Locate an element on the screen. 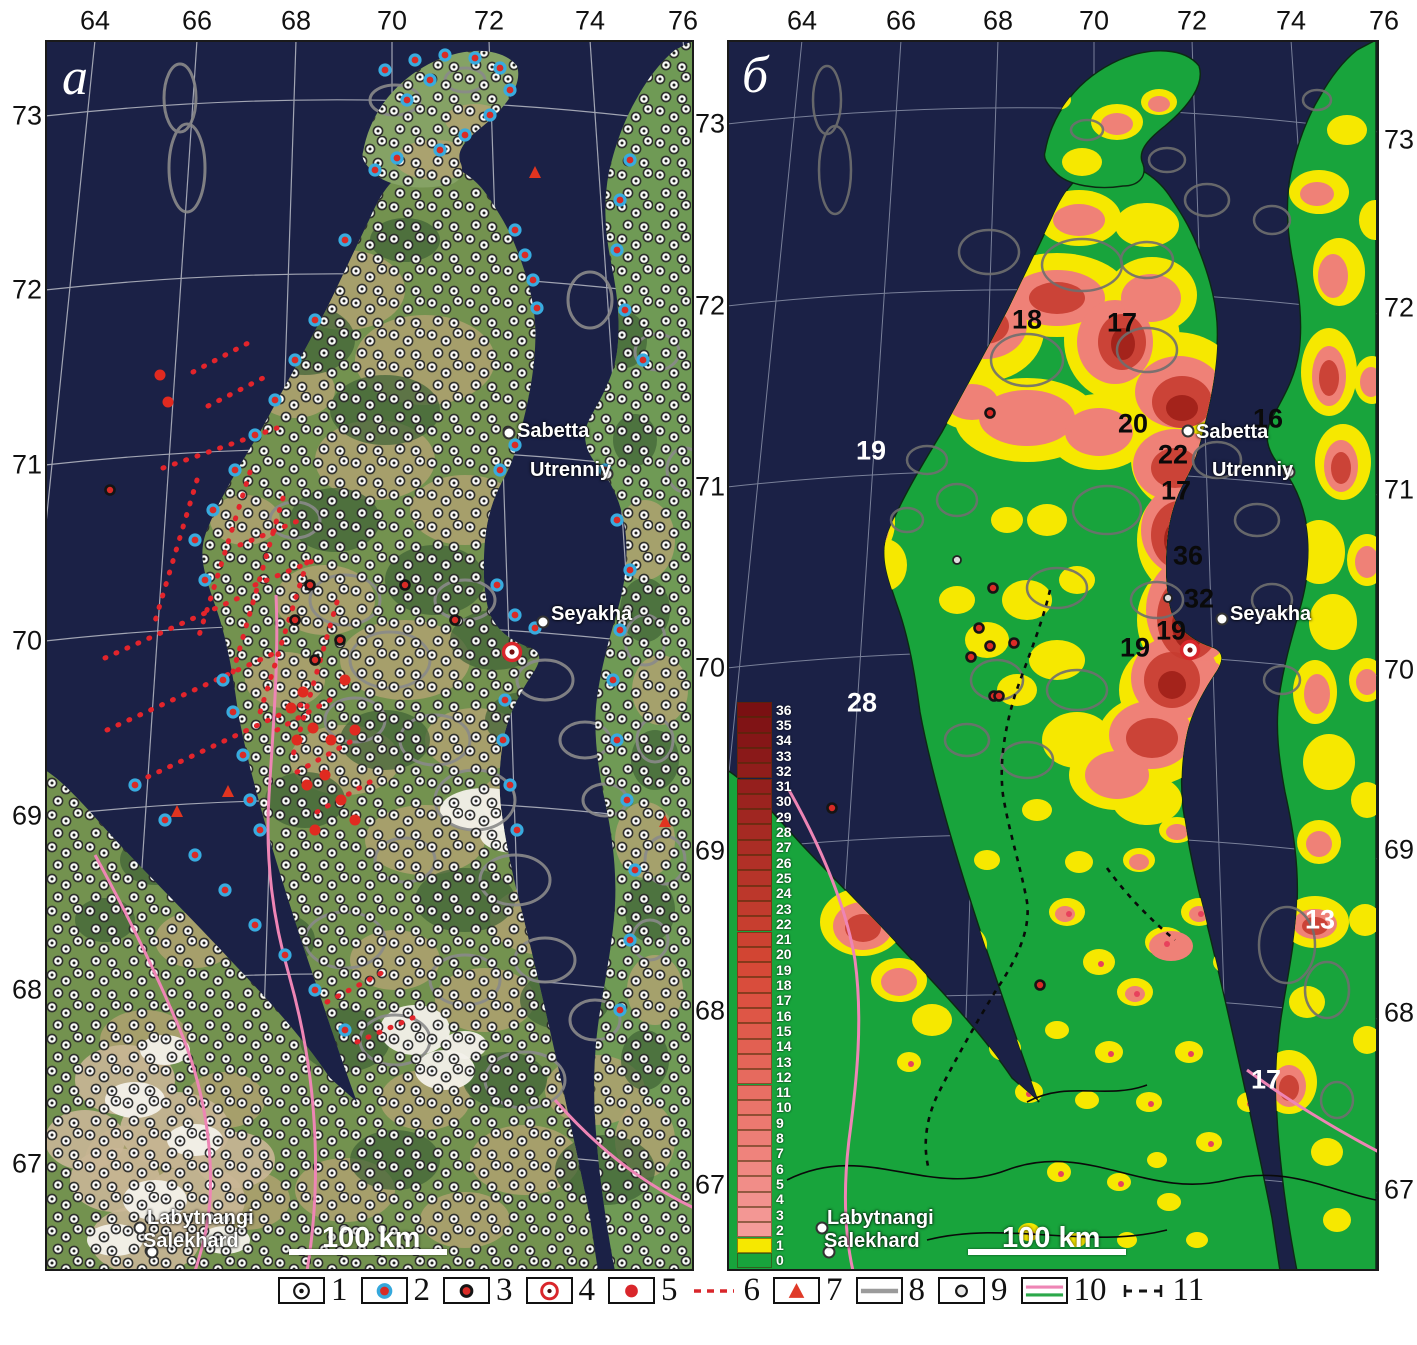  legend: 1 2 3 4 5 6 7 8 9 10 11 is located at coordinates (747, 1290).